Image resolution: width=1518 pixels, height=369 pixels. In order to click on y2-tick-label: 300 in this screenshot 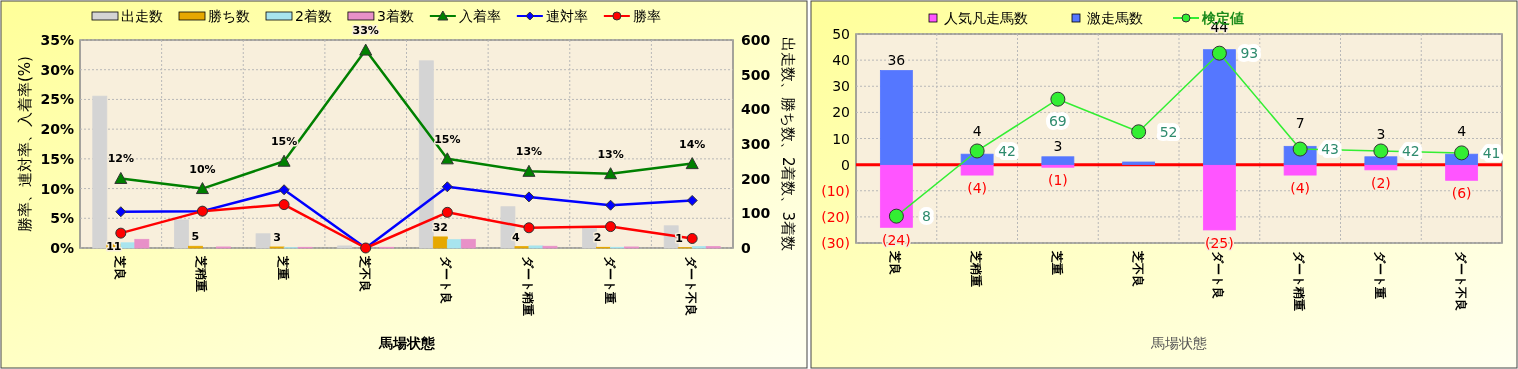, I will do `click(756, 144)`.